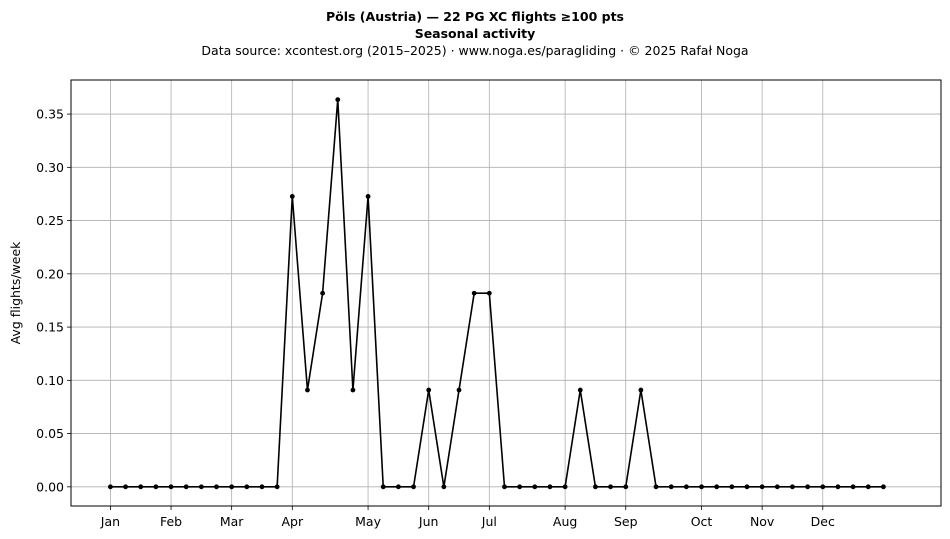 The width and height of the screenshot is (950, 539). What do you see at coordinates (428, 521) in the screenshot?
I see `x-tick-label: Jun` at bounding box center [428, 521].